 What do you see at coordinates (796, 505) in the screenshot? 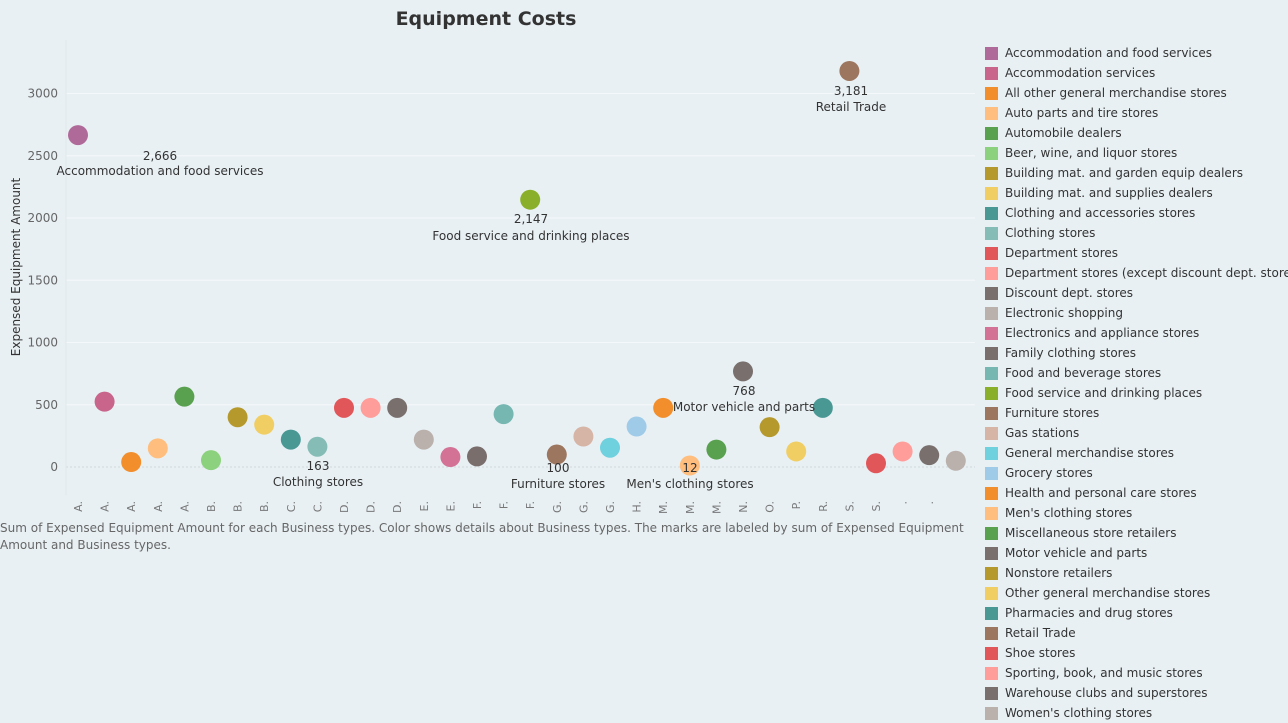
I see `x-tick-label: P.` at bounding box center [796, 505].